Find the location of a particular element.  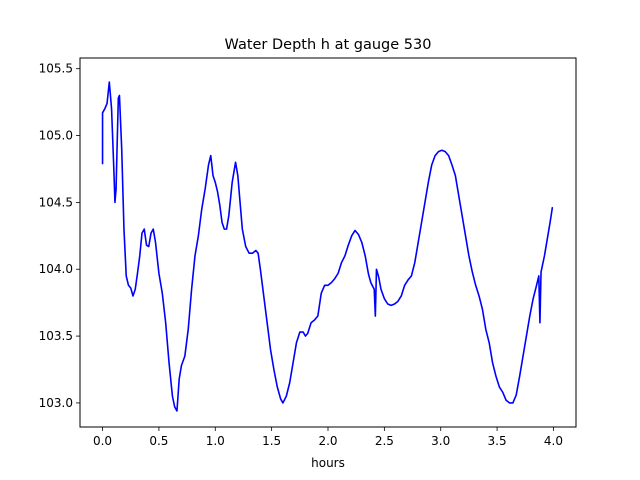

y-tick-label: 103.0 is located at coordinates (56, 403).